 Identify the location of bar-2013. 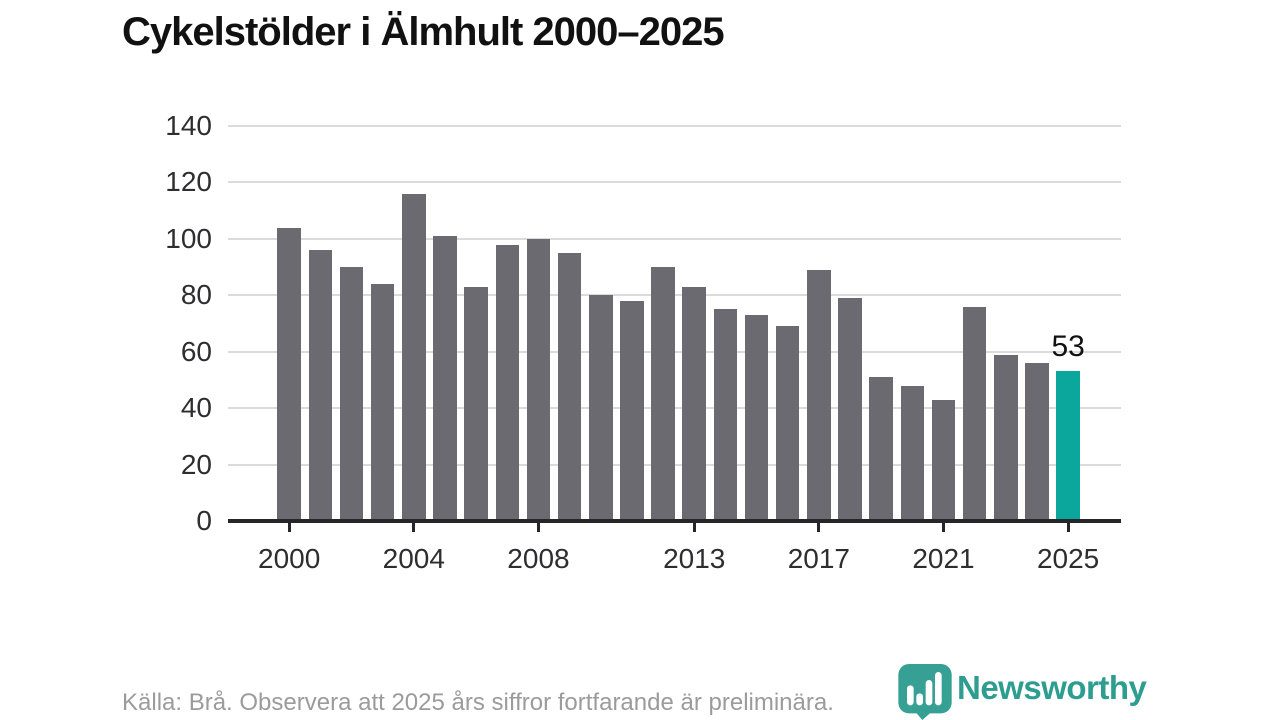
(694, 403).